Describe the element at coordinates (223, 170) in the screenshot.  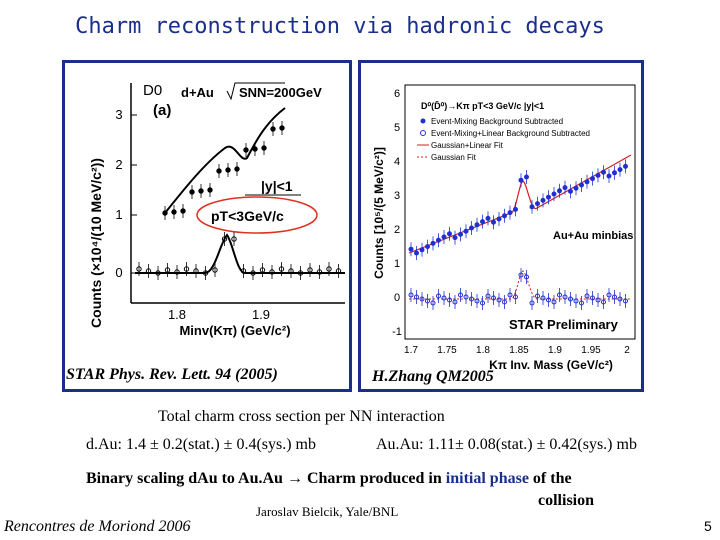
I see `left-upper-points` at that location.